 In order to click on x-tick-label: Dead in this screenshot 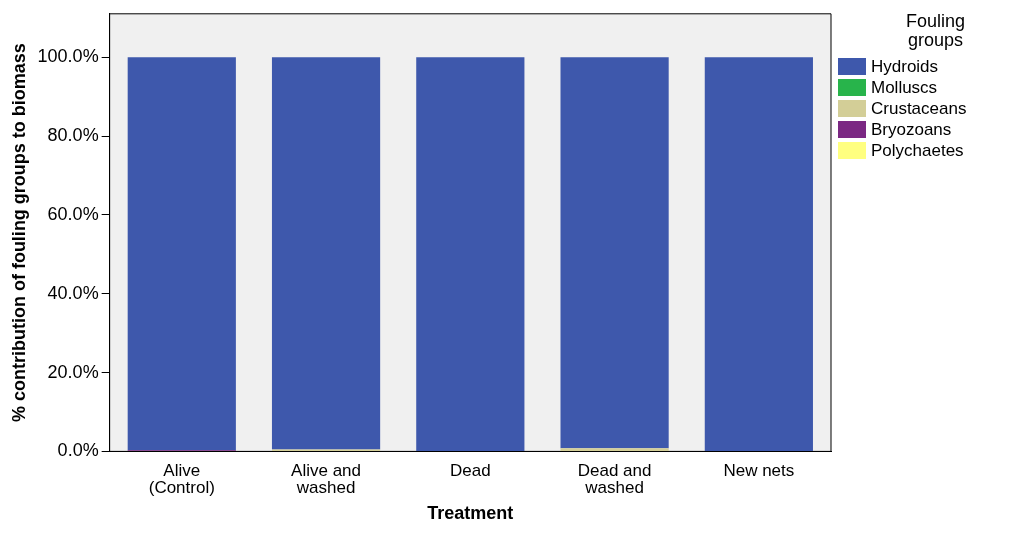, I will do `click(470, 470)`.